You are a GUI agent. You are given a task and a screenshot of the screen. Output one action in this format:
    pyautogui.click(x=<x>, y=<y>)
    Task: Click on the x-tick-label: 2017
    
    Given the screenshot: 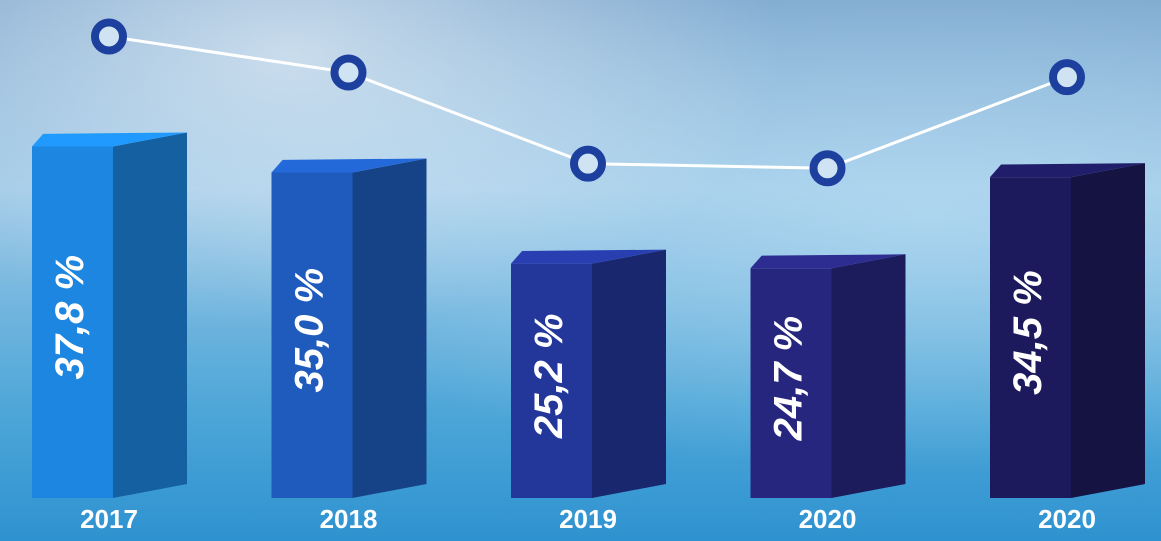 What is the action you would take?
    pyautogui.click(x=109, y=519)
    